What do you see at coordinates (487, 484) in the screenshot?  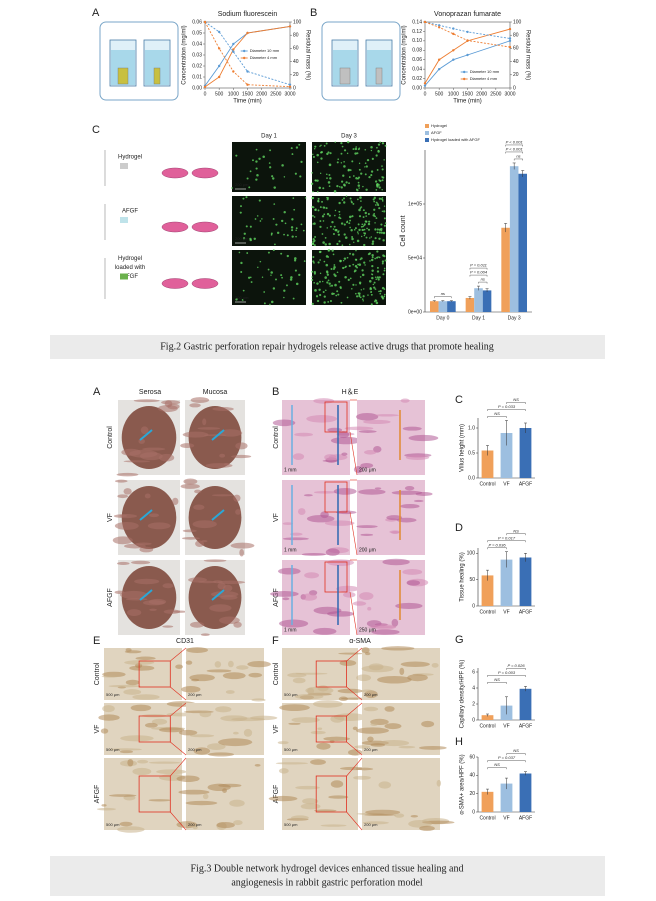 I see `x-tick-label: Control` at bounding box center [487, 484].